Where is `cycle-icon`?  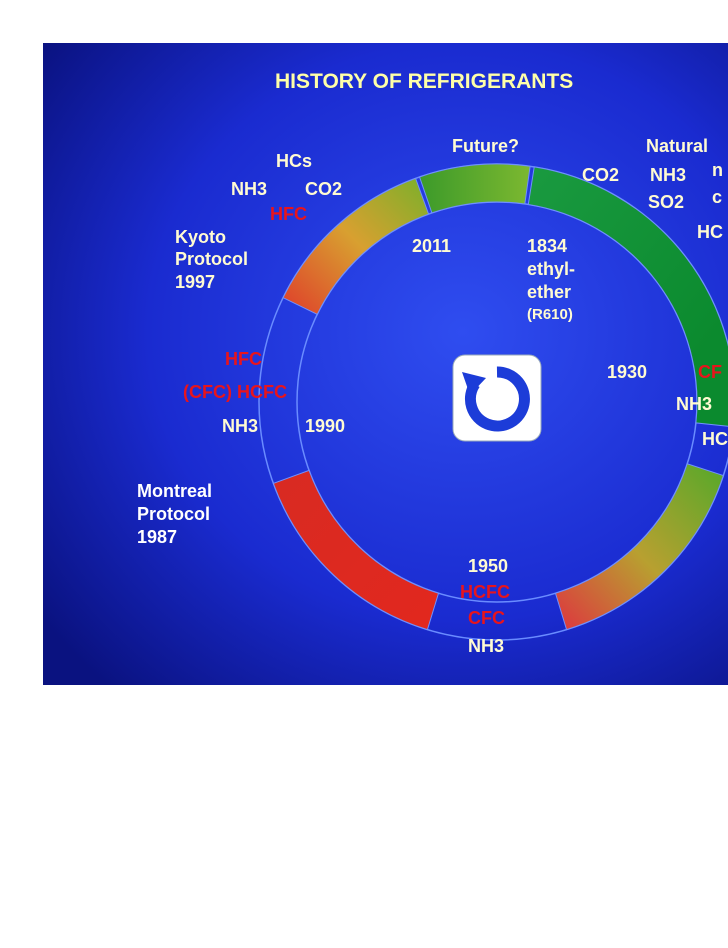 cycle-icon is located at coordinates (497, 398).